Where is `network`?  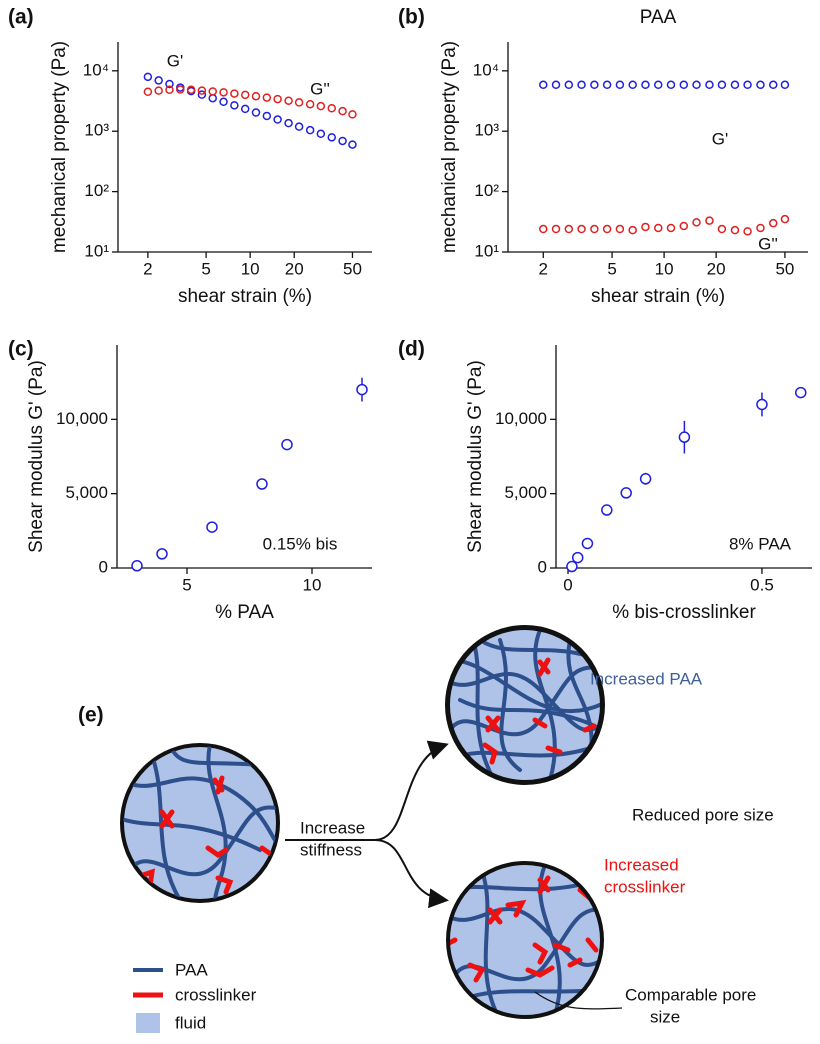 network is located at coordinates (200, 823).